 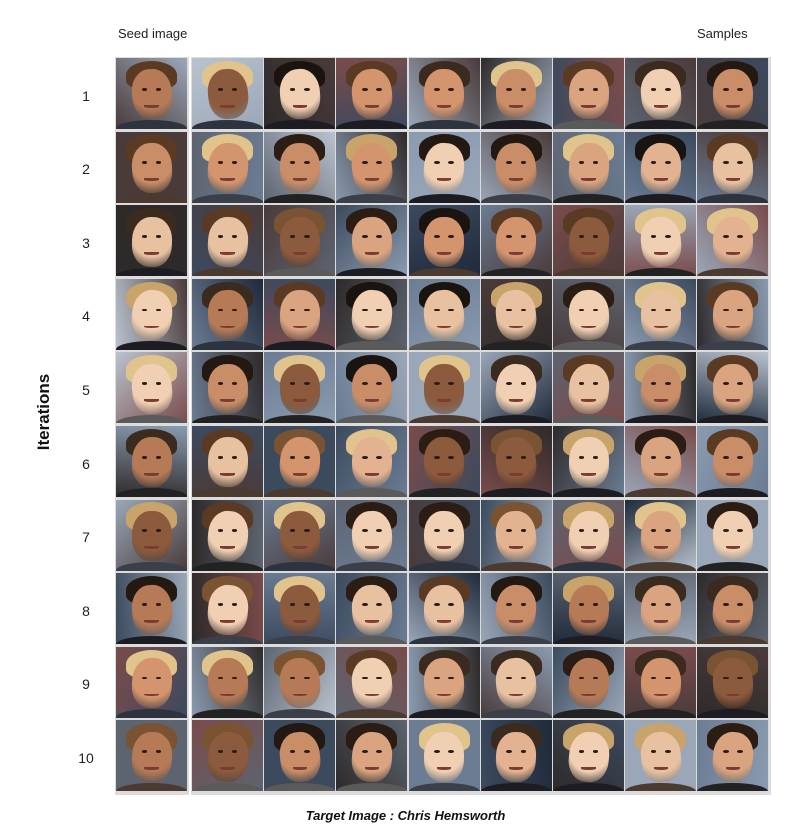 I want to click on seed-image-tile, so click(x=151, y=314).